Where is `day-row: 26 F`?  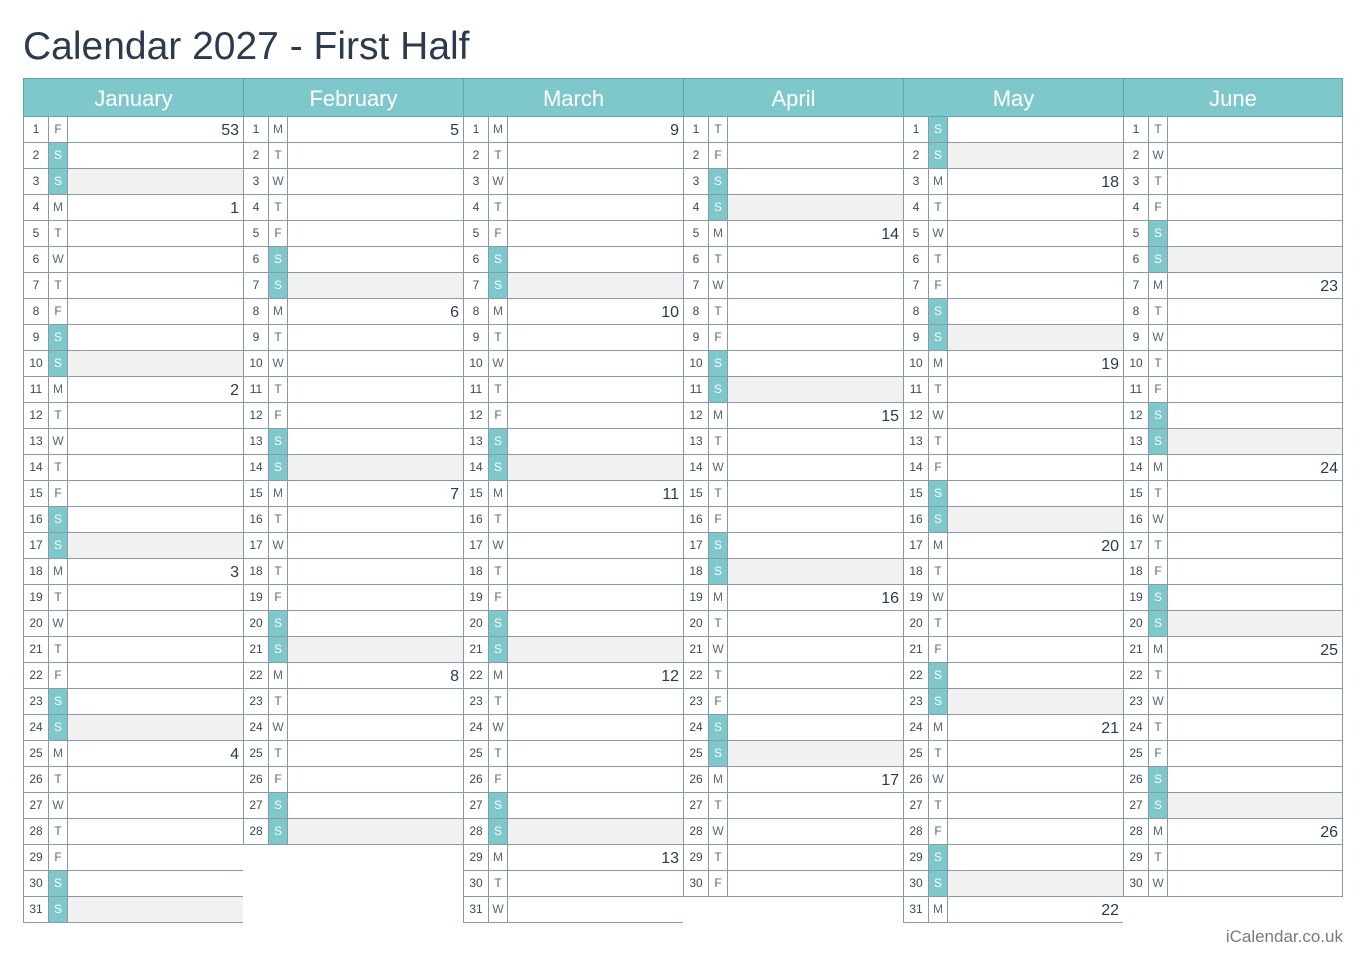
day-row: 26 F is located at coordinates (353, 780).